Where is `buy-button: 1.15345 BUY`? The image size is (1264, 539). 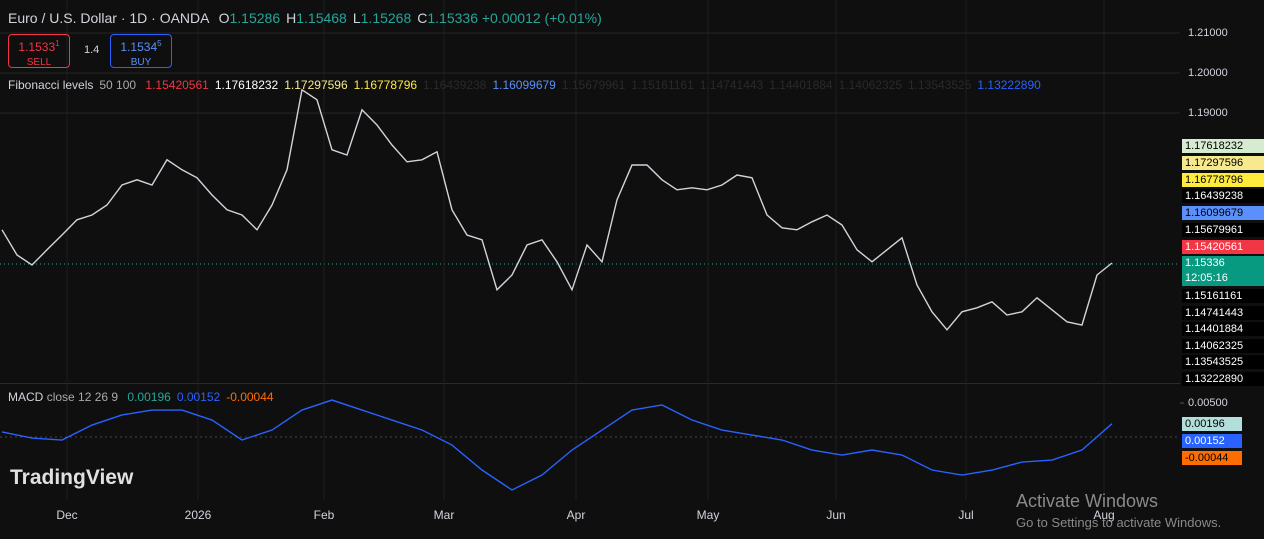 buy-button: 1.15345 BUY is located at coordinates (141, 51).